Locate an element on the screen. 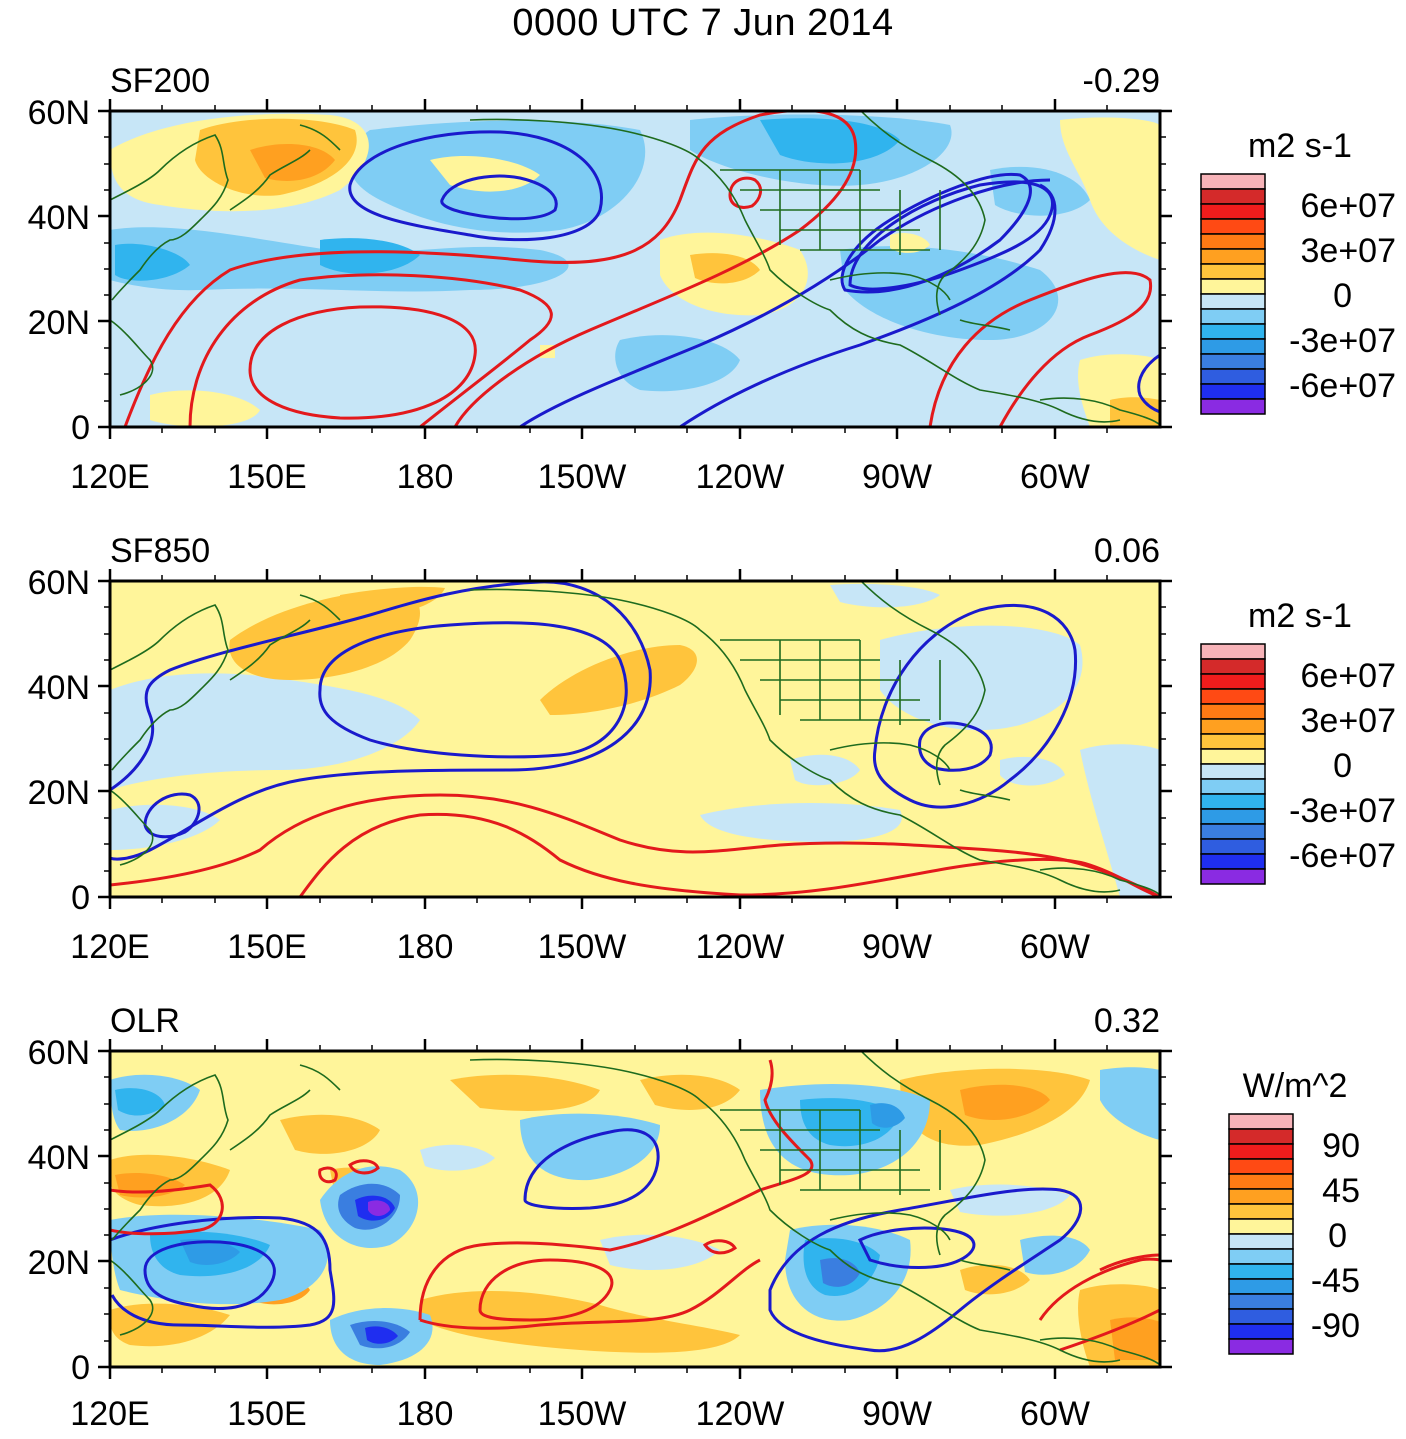 Image resolution: width=1406 pixels, height=1439 pixels. lon-label: 120E is located at coordinates (110, 477).